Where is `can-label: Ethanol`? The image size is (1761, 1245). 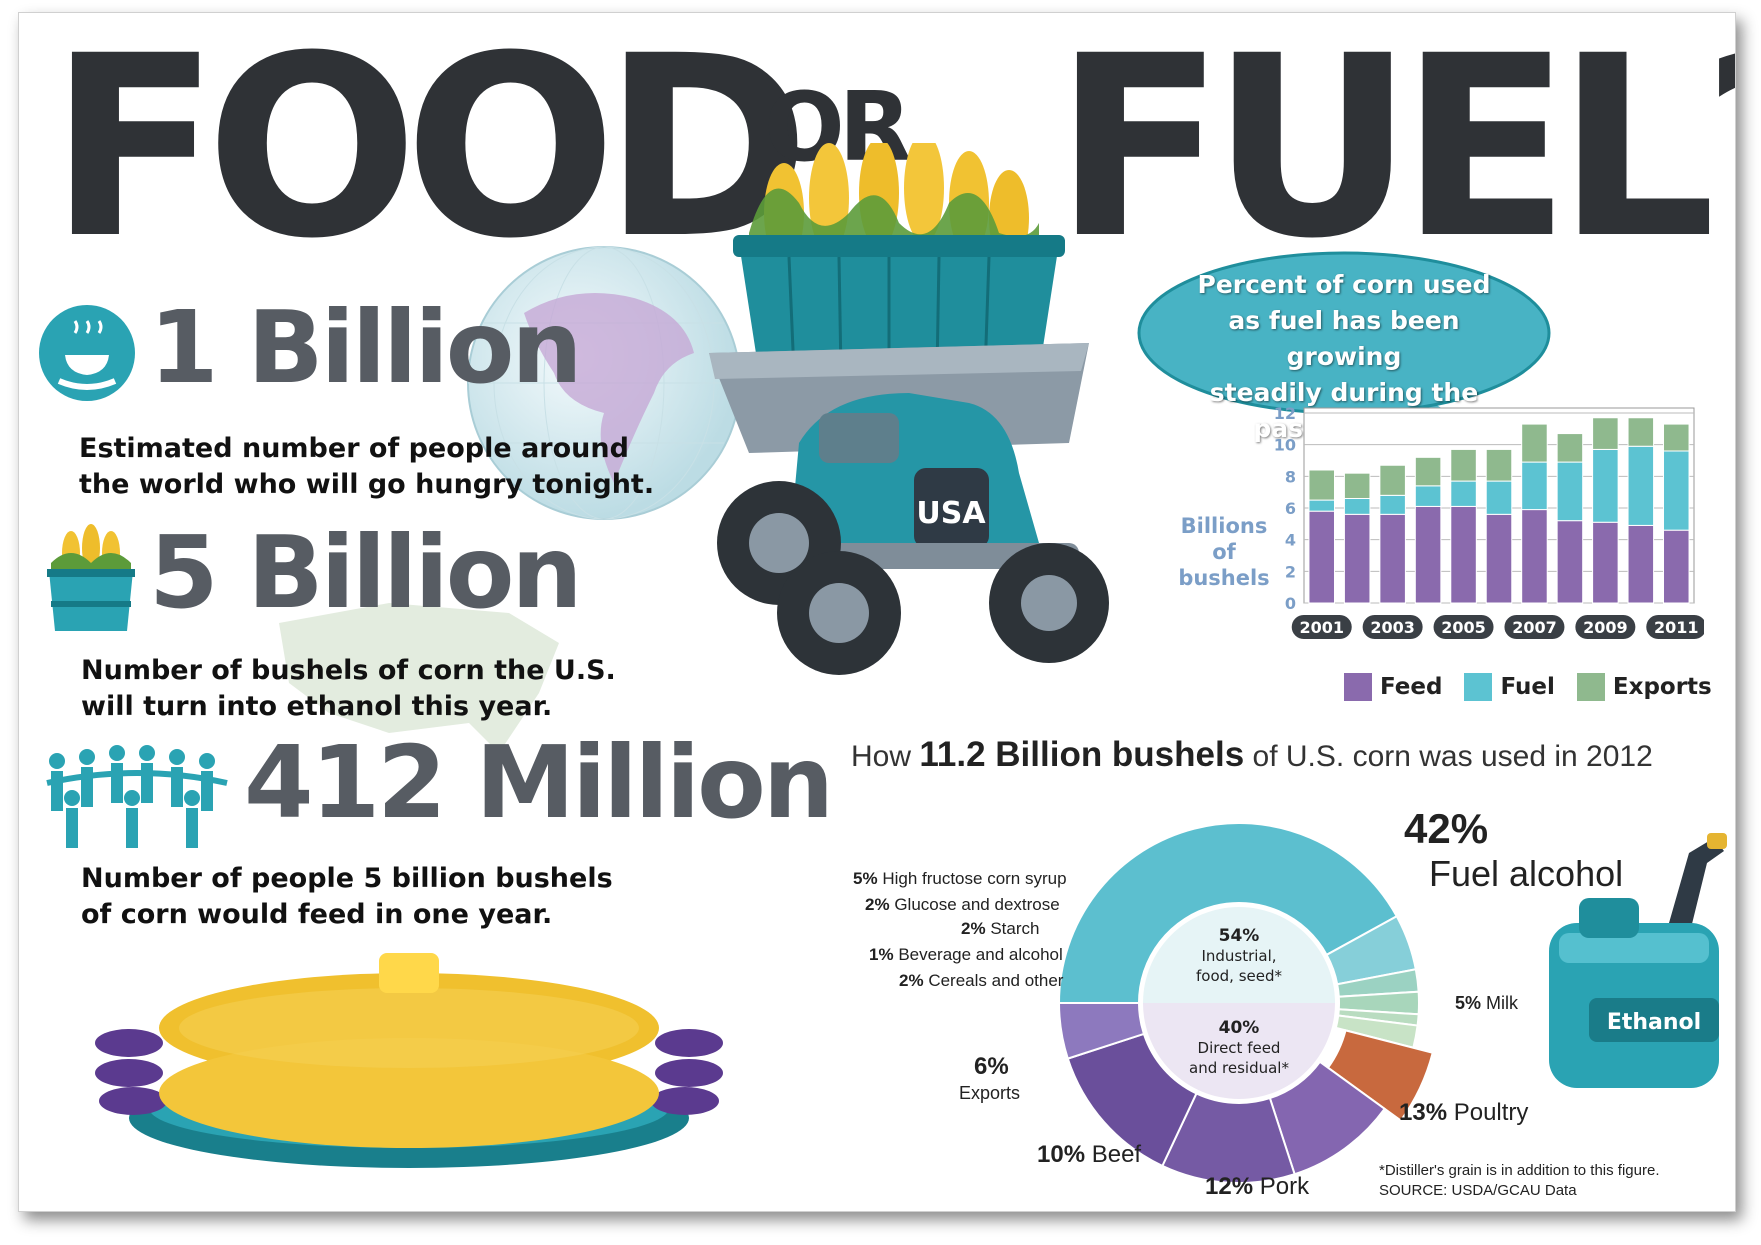 can-label: Ethanol is located at coordinates (1654, 1022).